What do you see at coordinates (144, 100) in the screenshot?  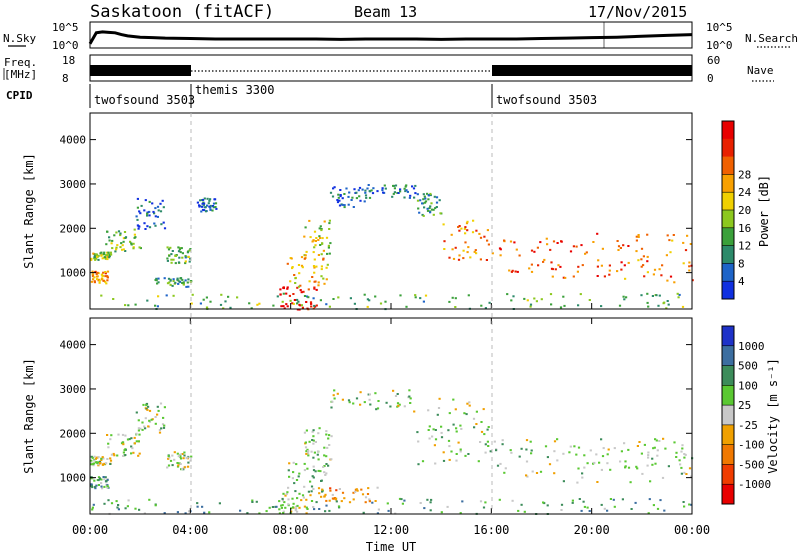 I see `cpid-segment-1: twofsound 3503` at bounding box center [144, 100].